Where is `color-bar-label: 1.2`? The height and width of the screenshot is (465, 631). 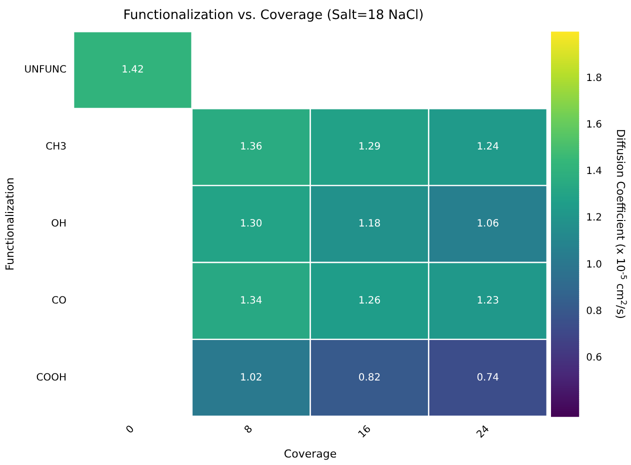
color-bar-label: 1.2 is located at coordinates (594, 218).